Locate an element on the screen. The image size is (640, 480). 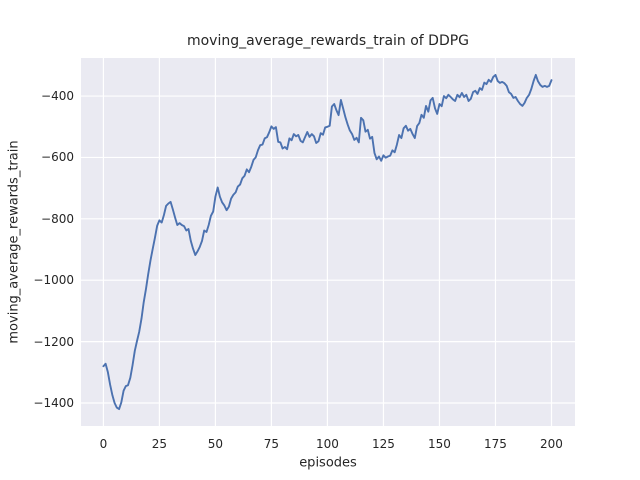
chart-title: moving_average_rewards_train of DDPG is located at coordinates (328, 41).